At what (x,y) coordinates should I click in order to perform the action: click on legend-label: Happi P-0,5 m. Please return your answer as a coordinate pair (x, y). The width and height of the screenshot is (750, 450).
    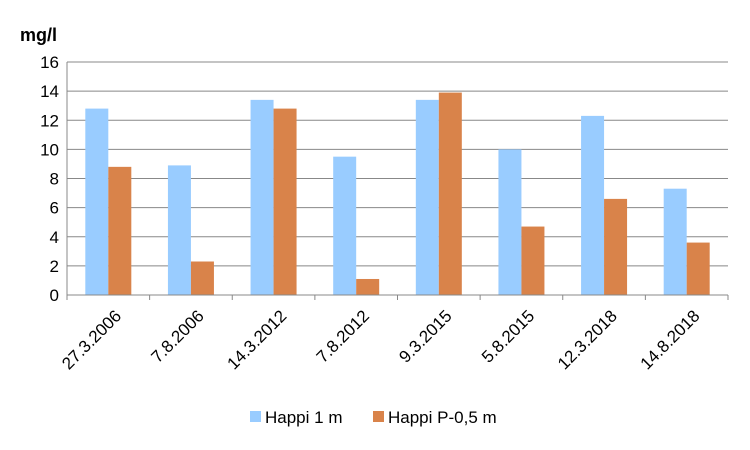
    Looking at the image, I should click on (442, 417).